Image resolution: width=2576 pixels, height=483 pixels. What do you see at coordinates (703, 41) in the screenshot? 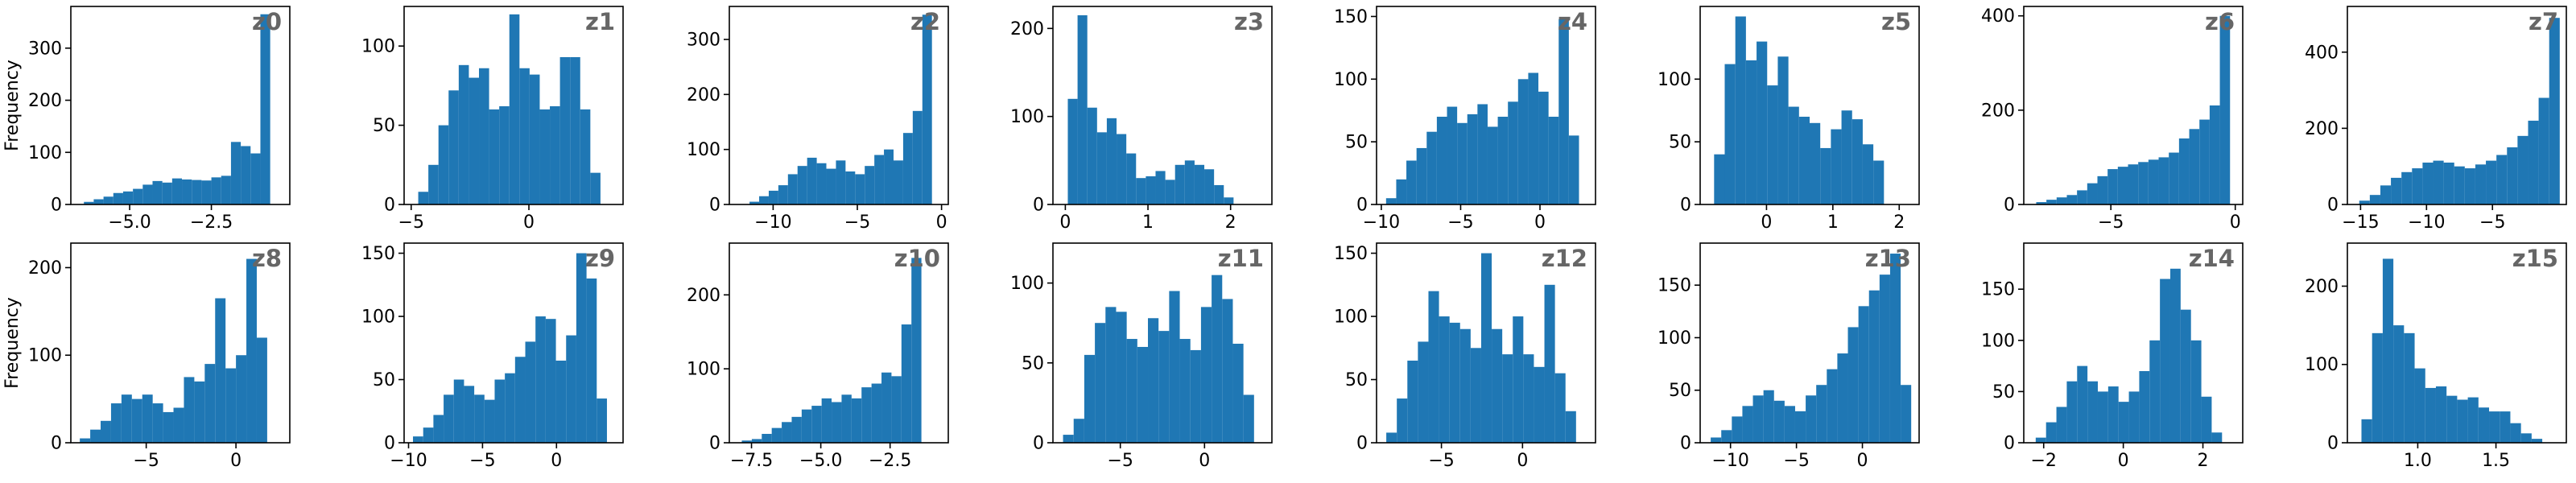
I see `y-tick-label: 300` at bounding box center [703, 41].